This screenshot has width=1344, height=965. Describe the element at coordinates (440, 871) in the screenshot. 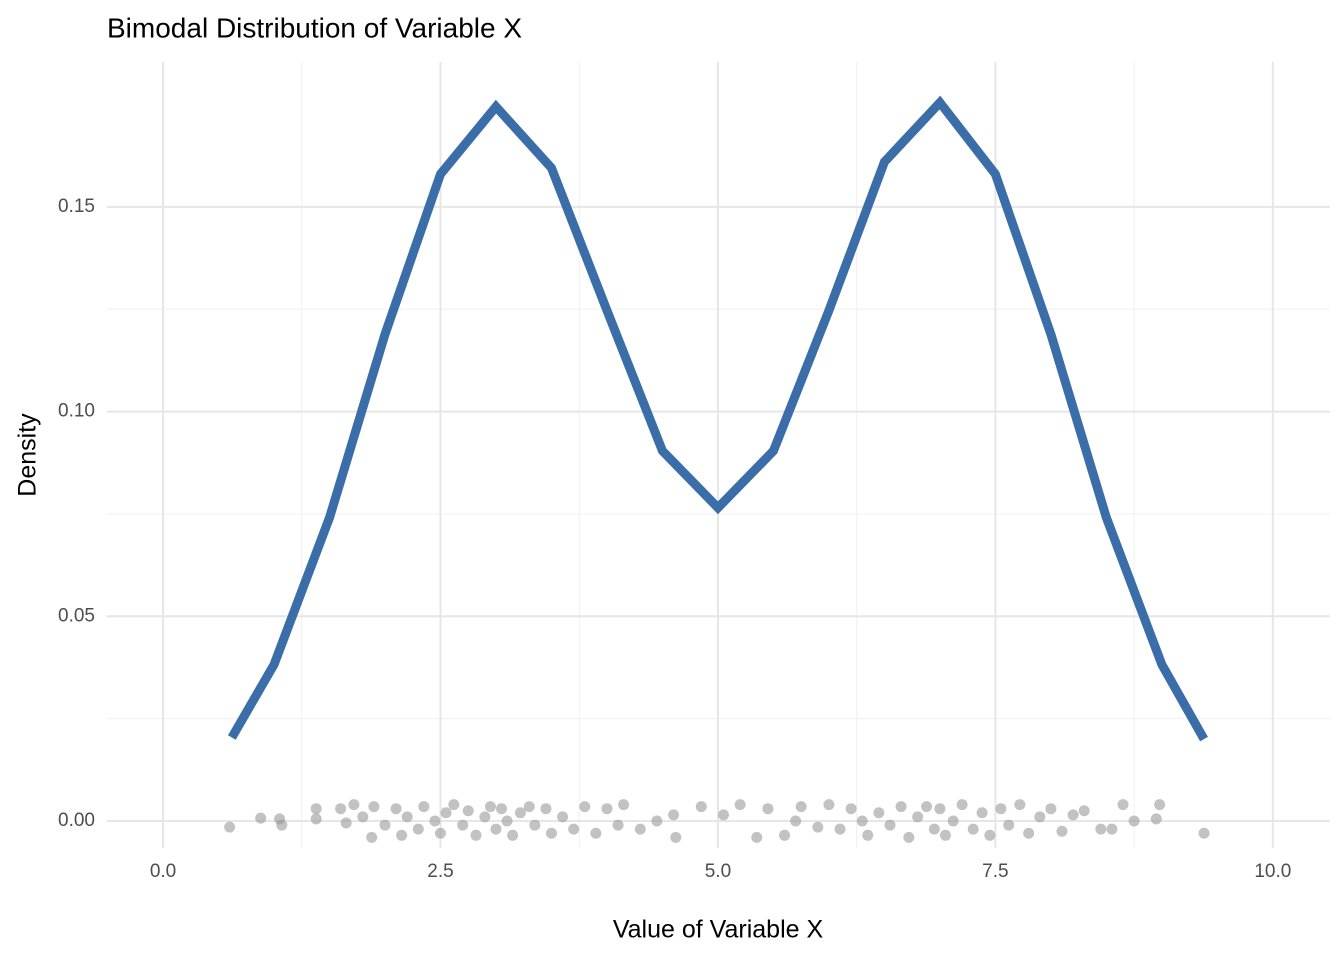

I see `x-tick-label: 2.5` at that location.